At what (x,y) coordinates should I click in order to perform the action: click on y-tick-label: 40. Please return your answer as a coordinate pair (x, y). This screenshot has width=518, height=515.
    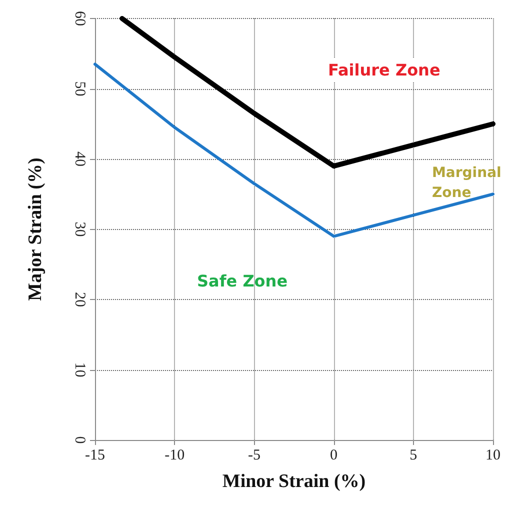
    Looking at the image, I should click on (80, 159).